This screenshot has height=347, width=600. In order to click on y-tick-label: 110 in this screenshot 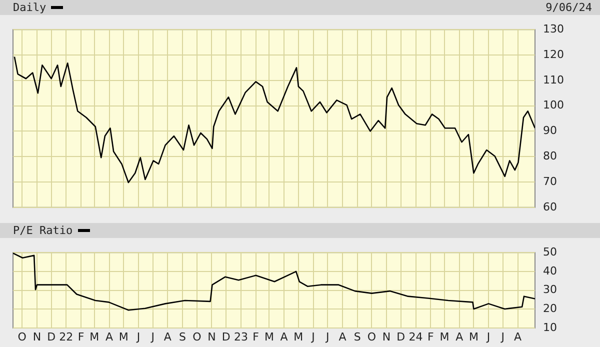, I will do `click(553, 79)`.